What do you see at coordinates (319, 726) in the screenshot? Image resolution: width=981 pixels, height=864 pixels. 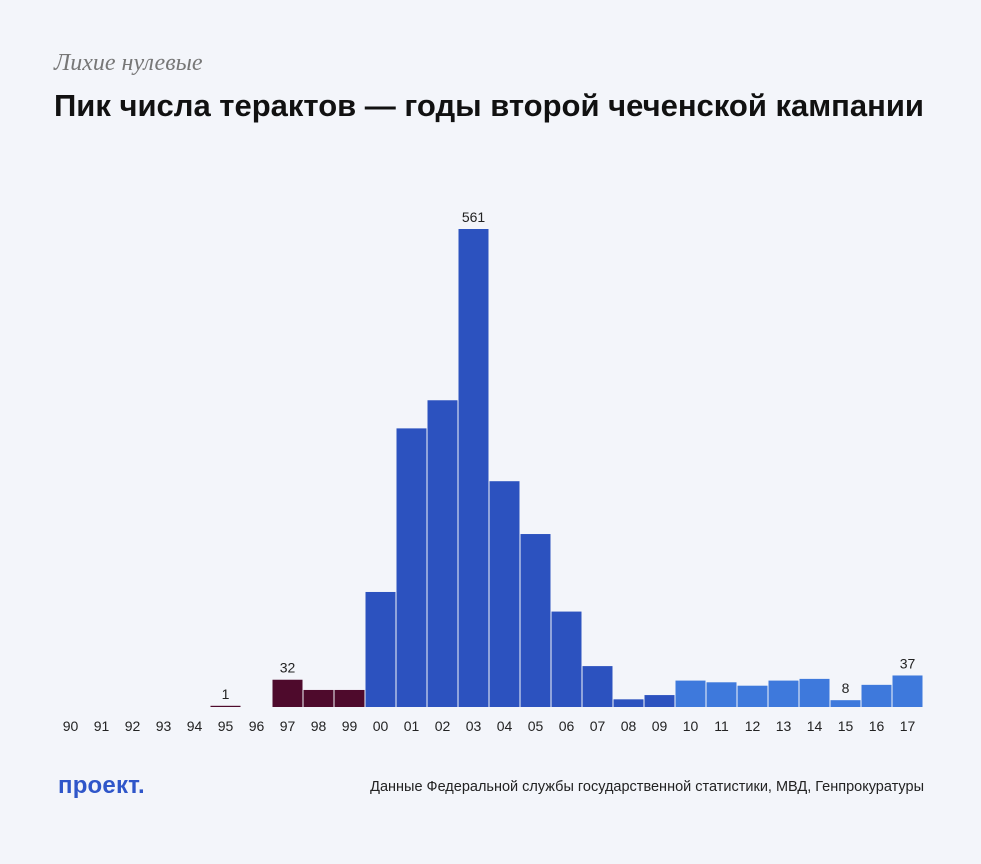 I see `x-tick-label-98: 98` at bounding box center [319, 726].